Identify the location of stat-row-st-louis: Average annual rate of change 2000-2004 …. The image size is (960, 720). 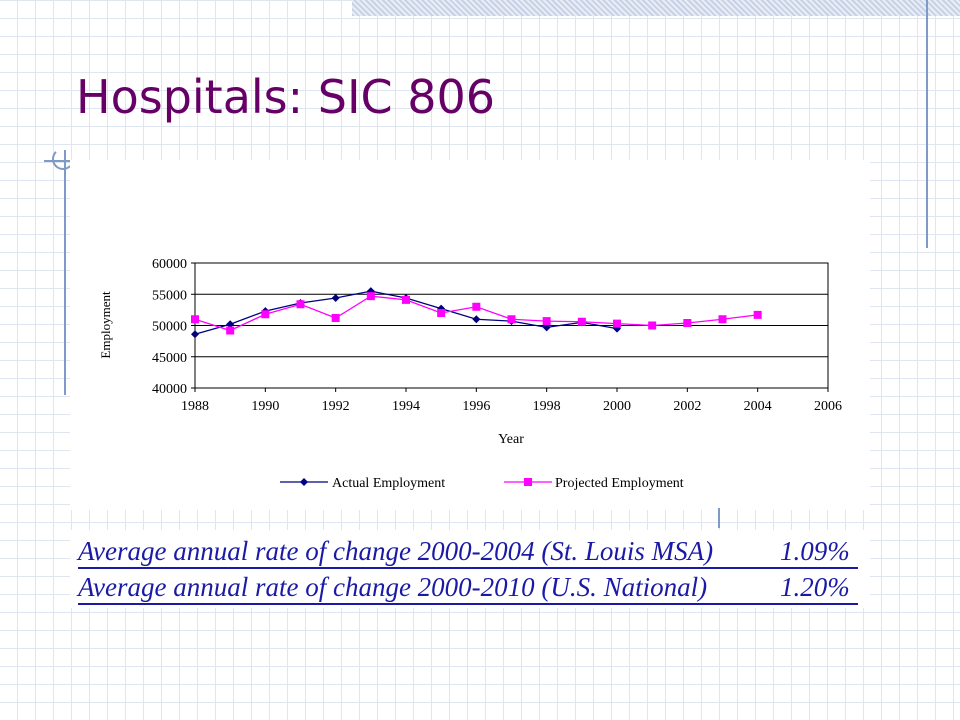
(473, 554).